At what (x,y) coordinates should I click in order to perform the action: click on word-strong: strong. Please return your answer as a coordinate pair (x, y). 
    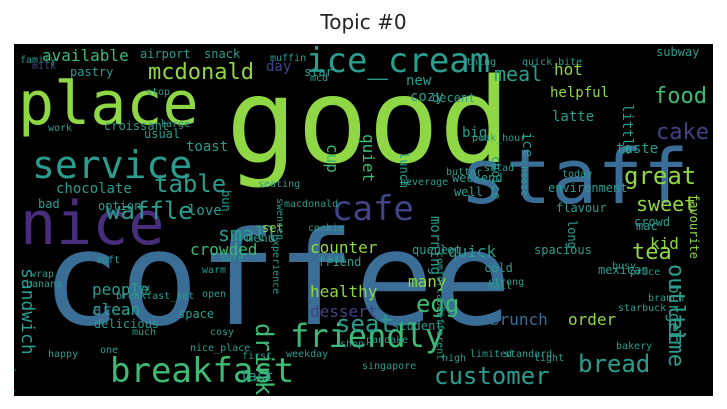
    Looking at the image, I should click on (506, 282).